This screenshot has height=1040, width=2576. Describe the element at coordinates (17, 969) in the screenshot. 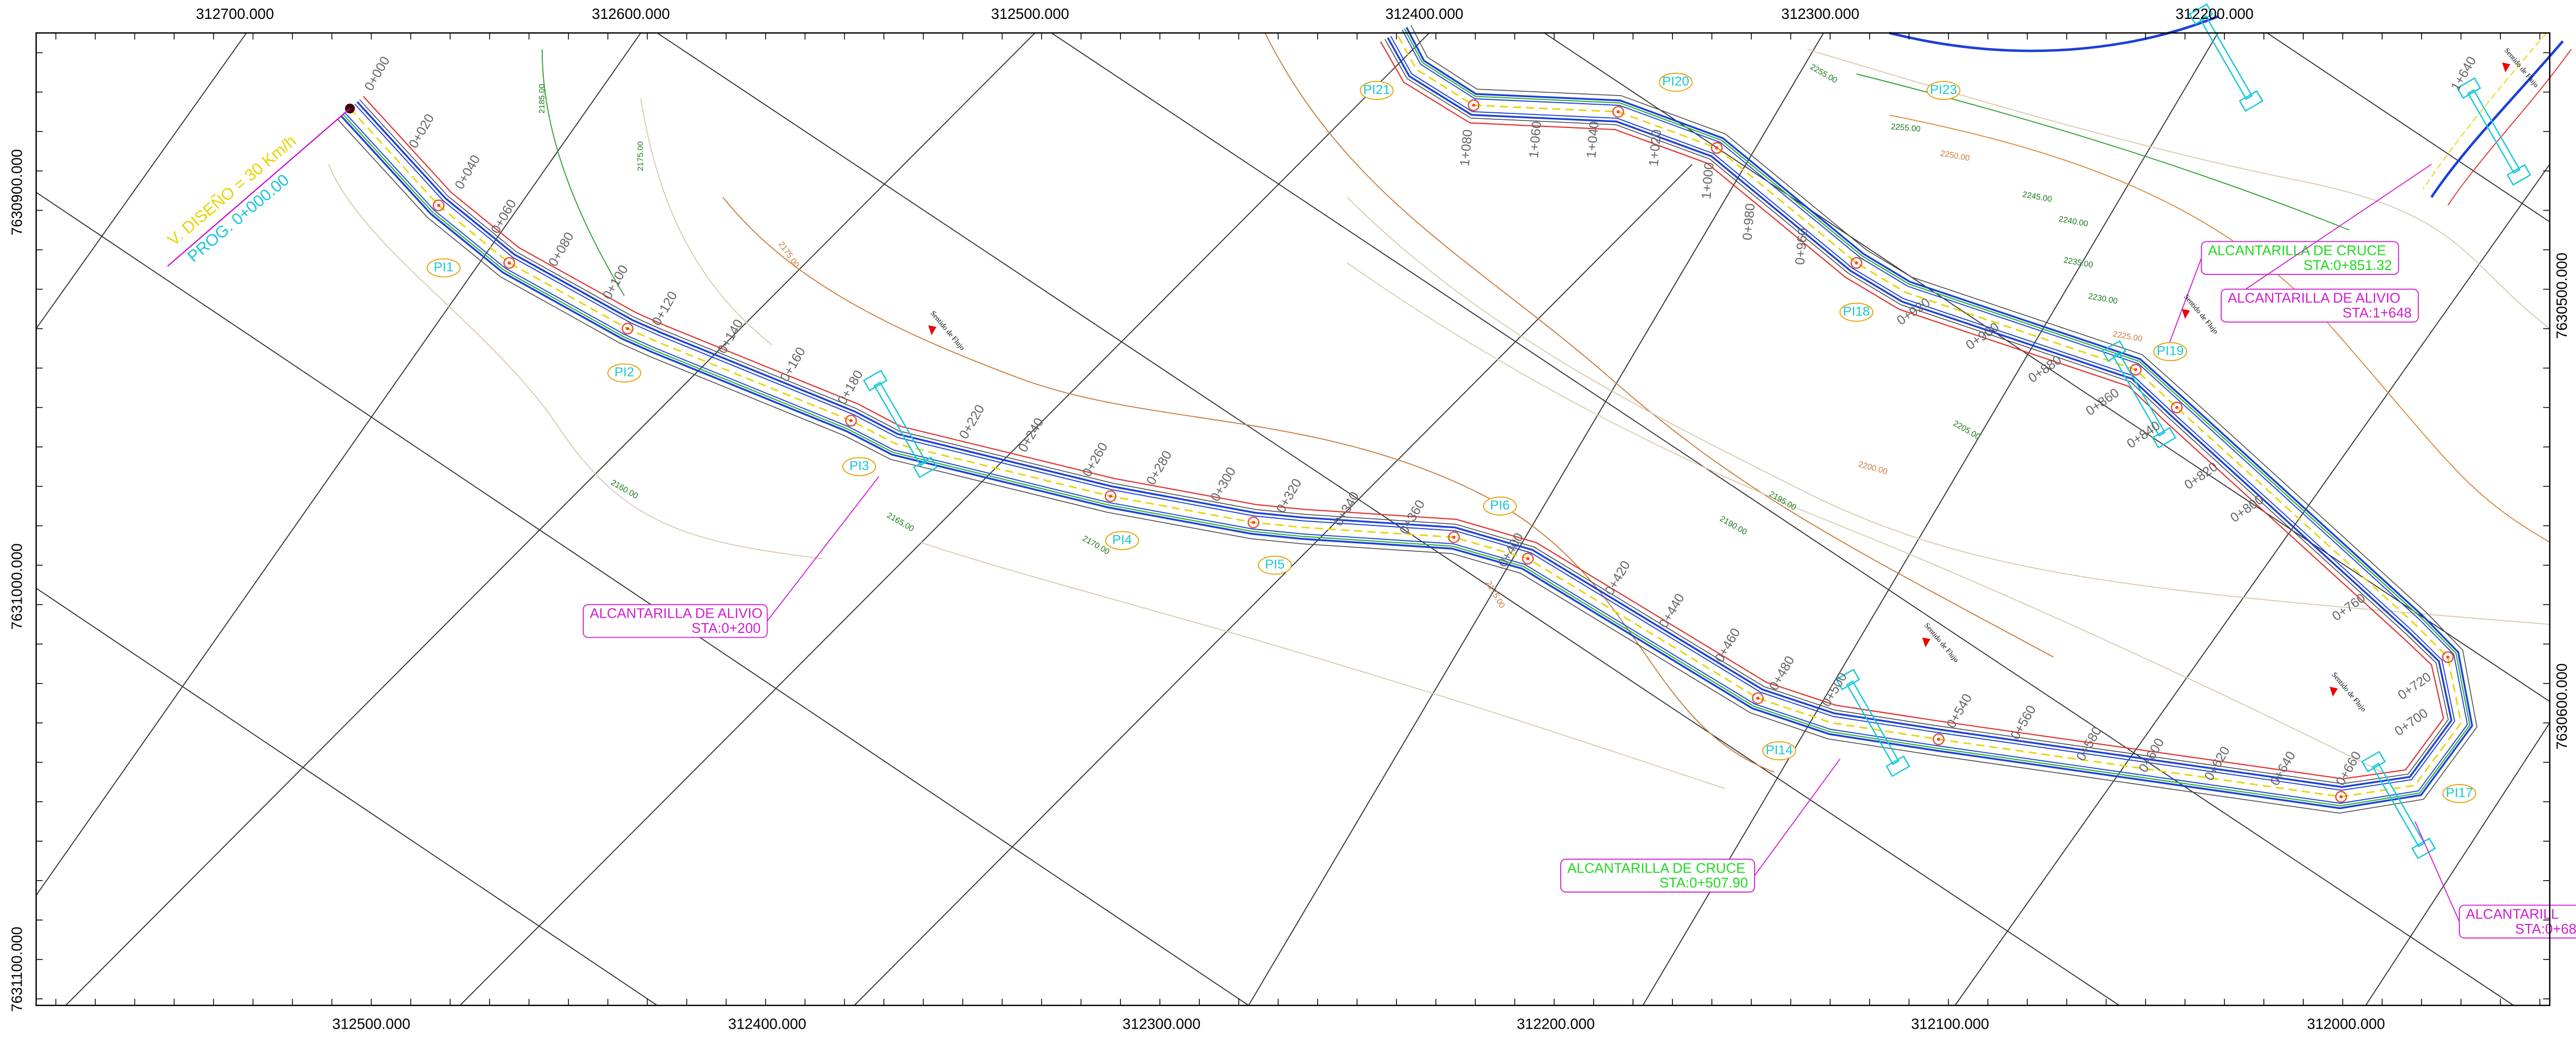

I see `left-coordinate: 7631100.000` at that location.